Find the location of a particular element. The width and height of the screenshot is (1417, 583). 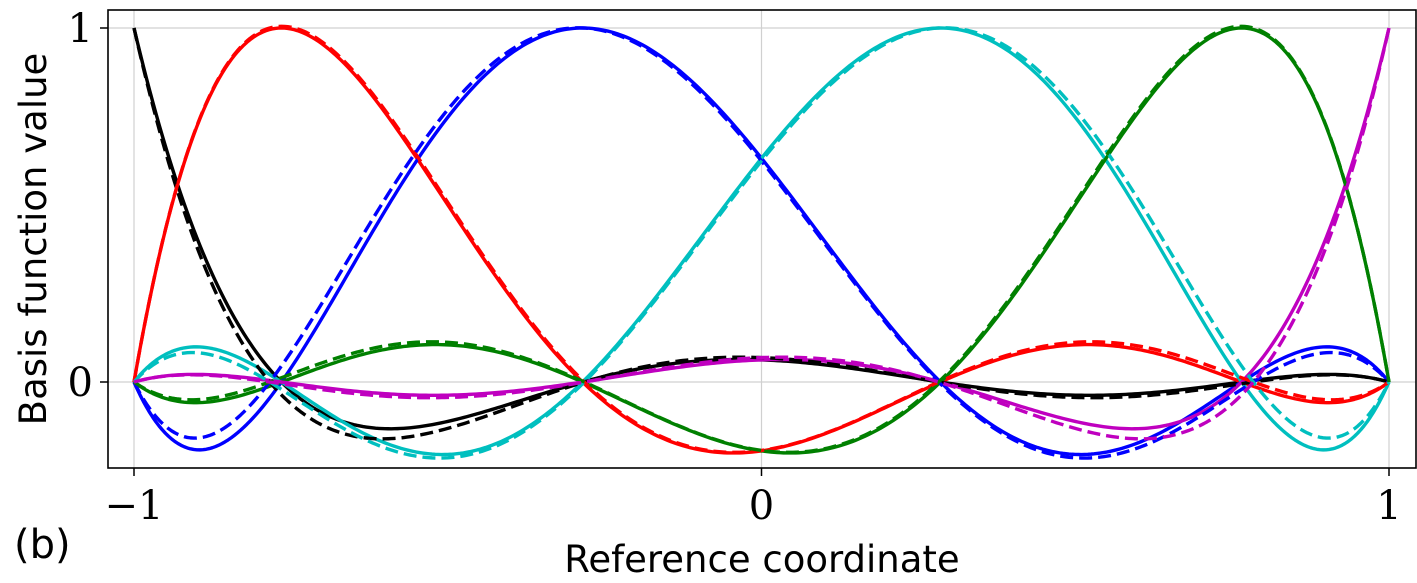

panel-label: (b) is located at coordinates (42, 545).